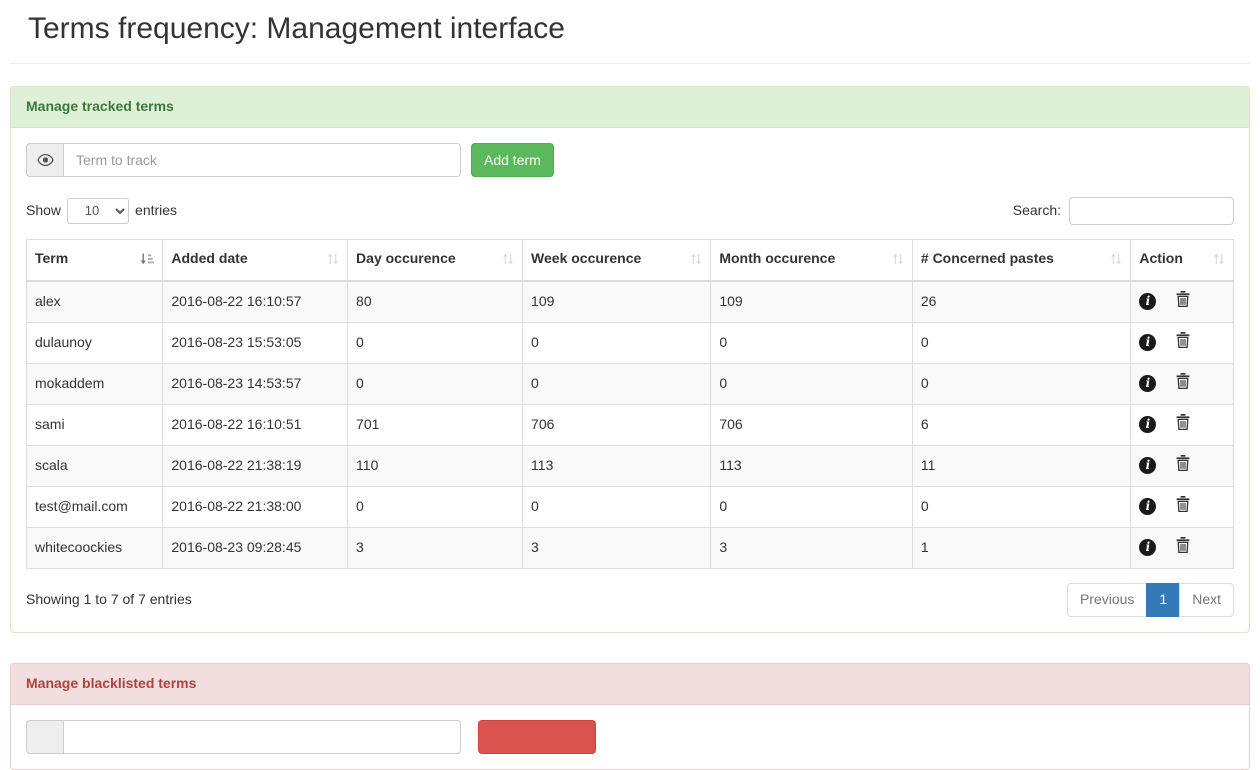 The height and width of the screenshot is (770, 1260). What do you see at coordinates (94, 260) in the screenshot?
I see `column-header-term: Term` at bounding box center [94, 260].